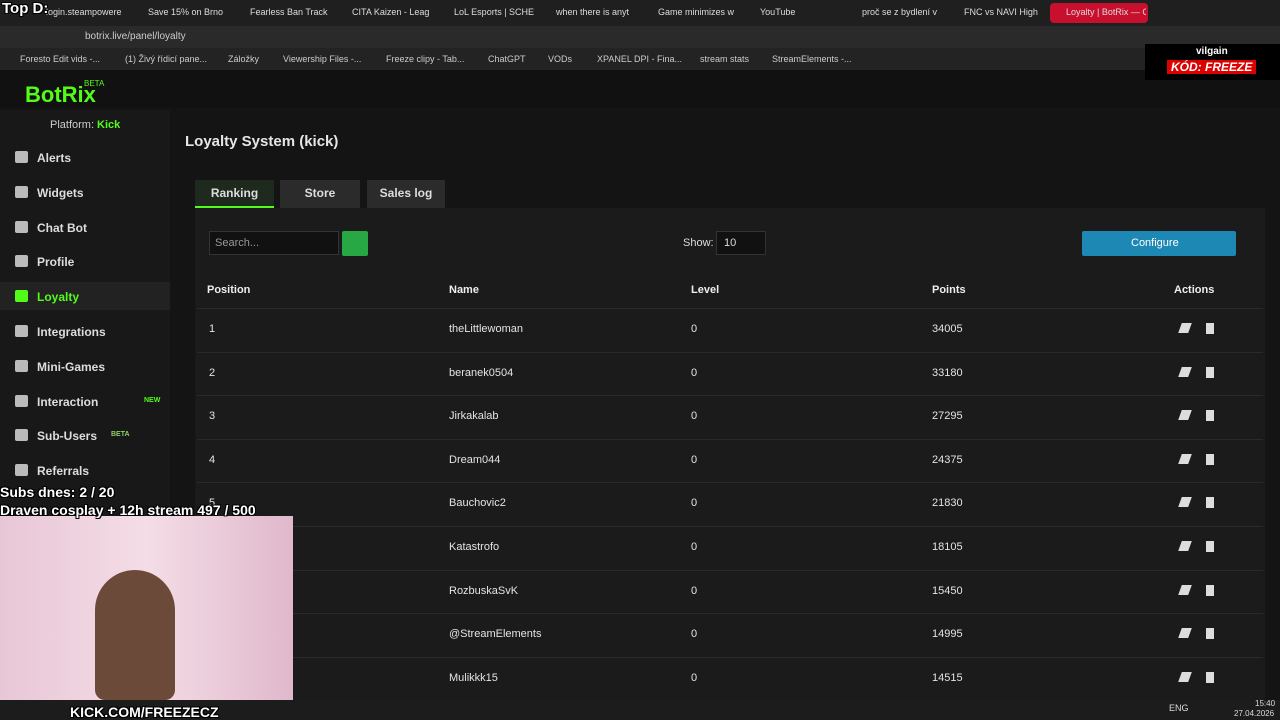 The height and width of the screenshot is (720, 1280). Describe the element at coordinates (947, 547) in the screenshot. I see `cell-points: 18105` at that location.